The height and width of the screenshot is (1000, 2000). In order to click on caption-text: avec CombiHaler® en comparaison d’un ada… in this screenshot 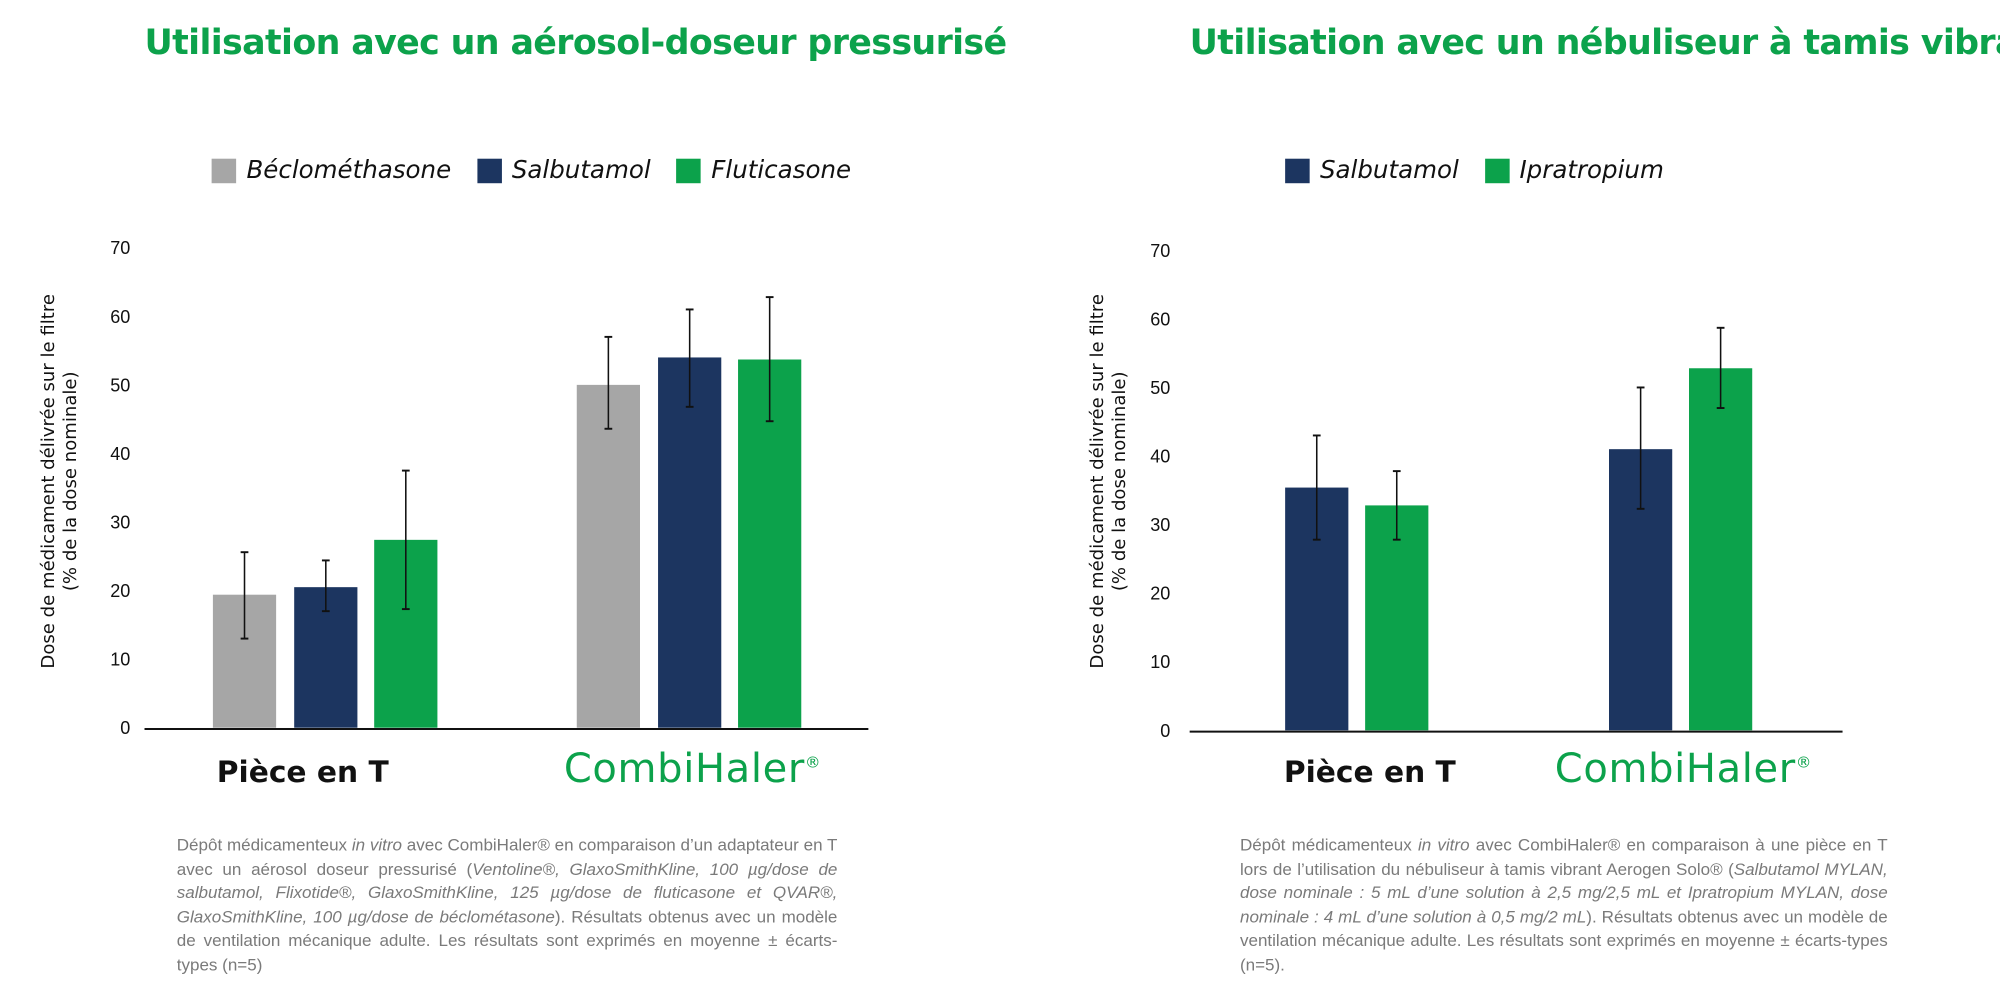, I will do `click(507, 856)`.